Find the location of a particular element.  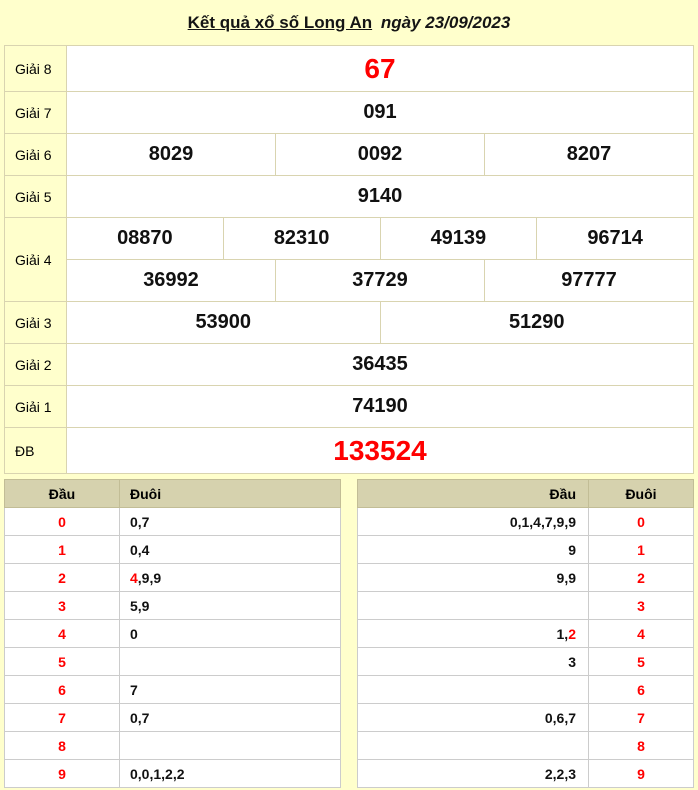

tail-digit: 1 is located at coordinates (641, 549).